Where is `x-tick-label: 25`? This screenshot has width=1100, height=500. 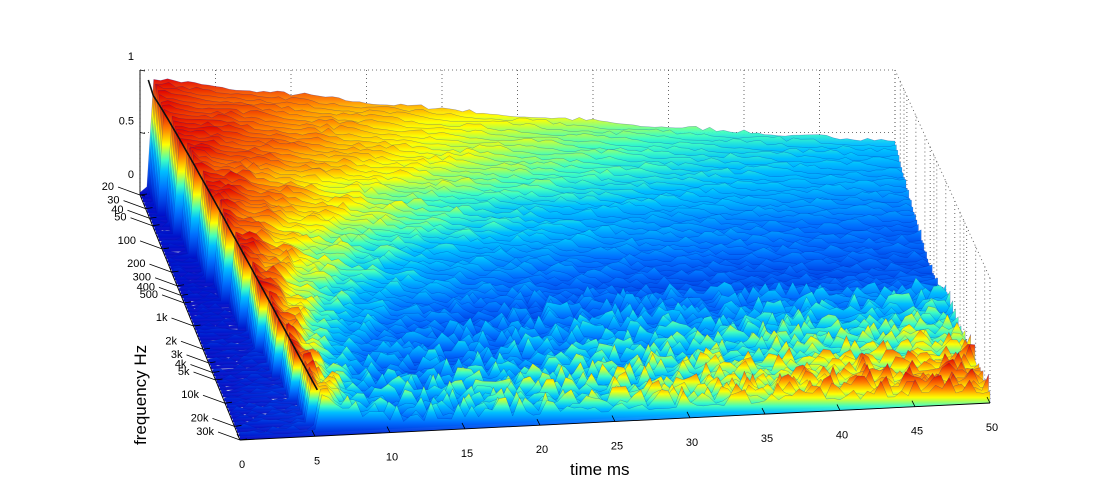
x-tick-label: 25 is located at coordinates (617, 447).